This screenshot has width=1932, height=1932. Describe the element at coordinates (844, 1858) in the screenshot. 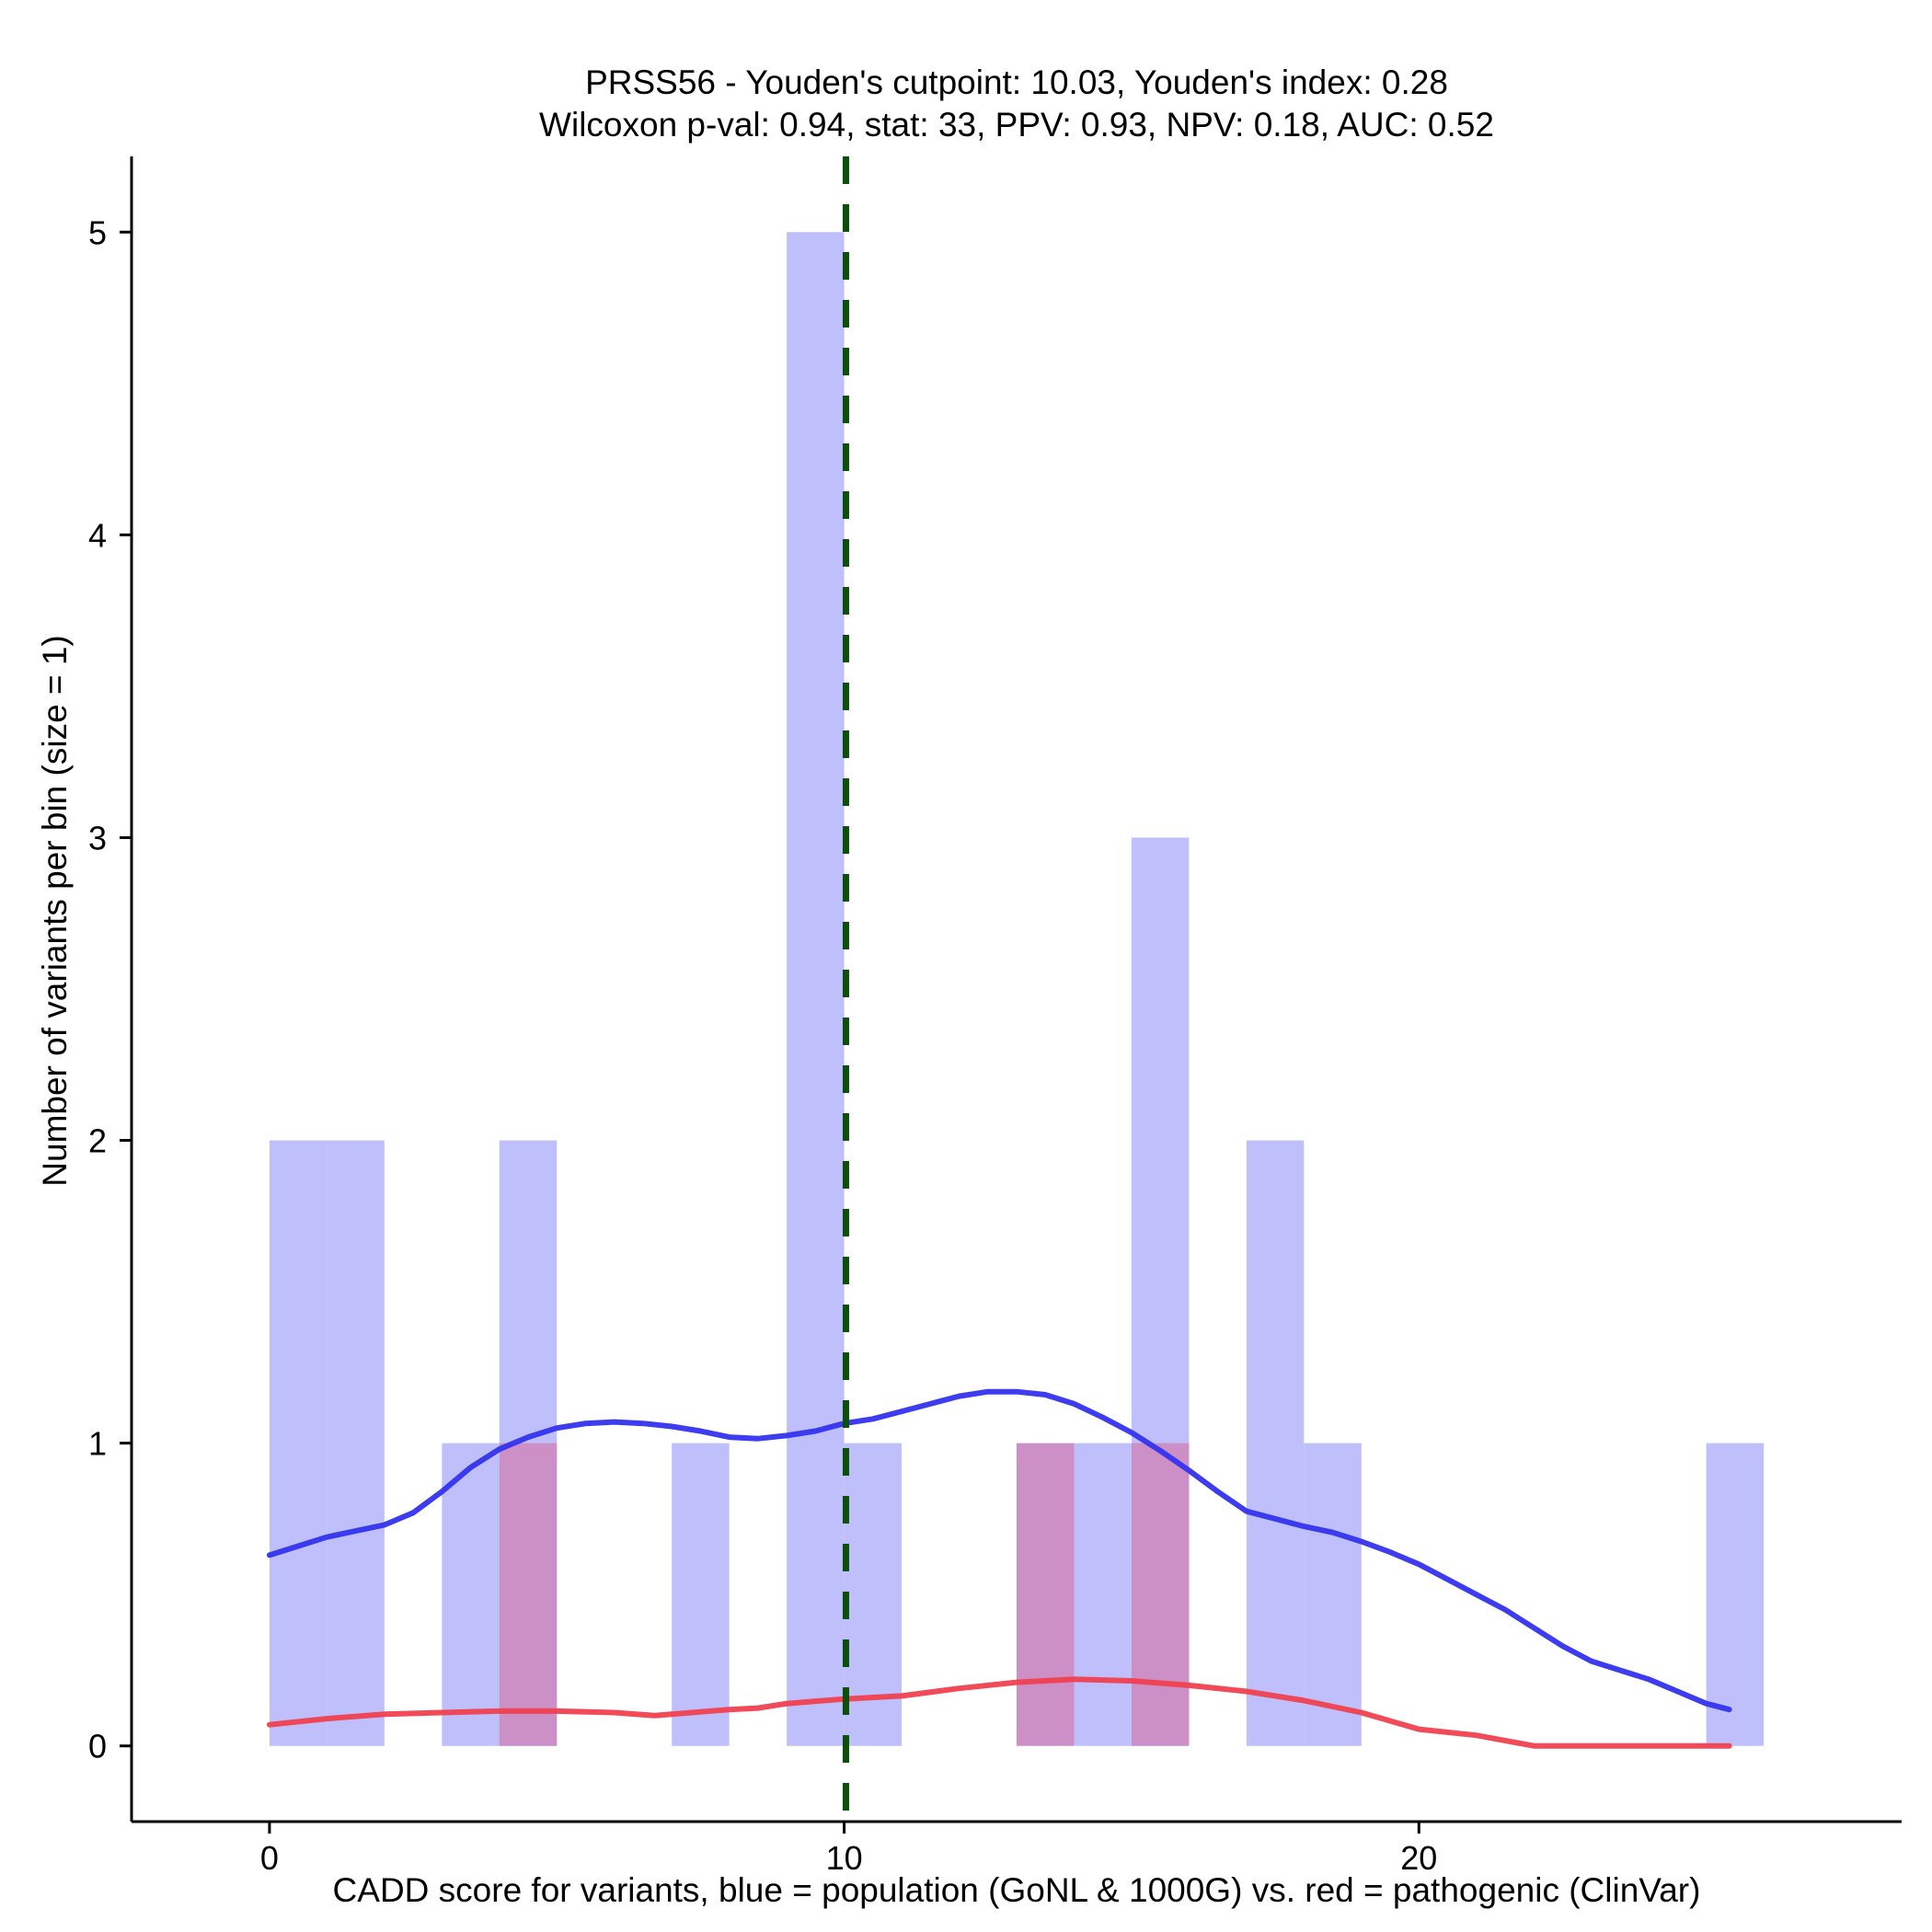

I see `x-tick-label-10: 10` at that location.